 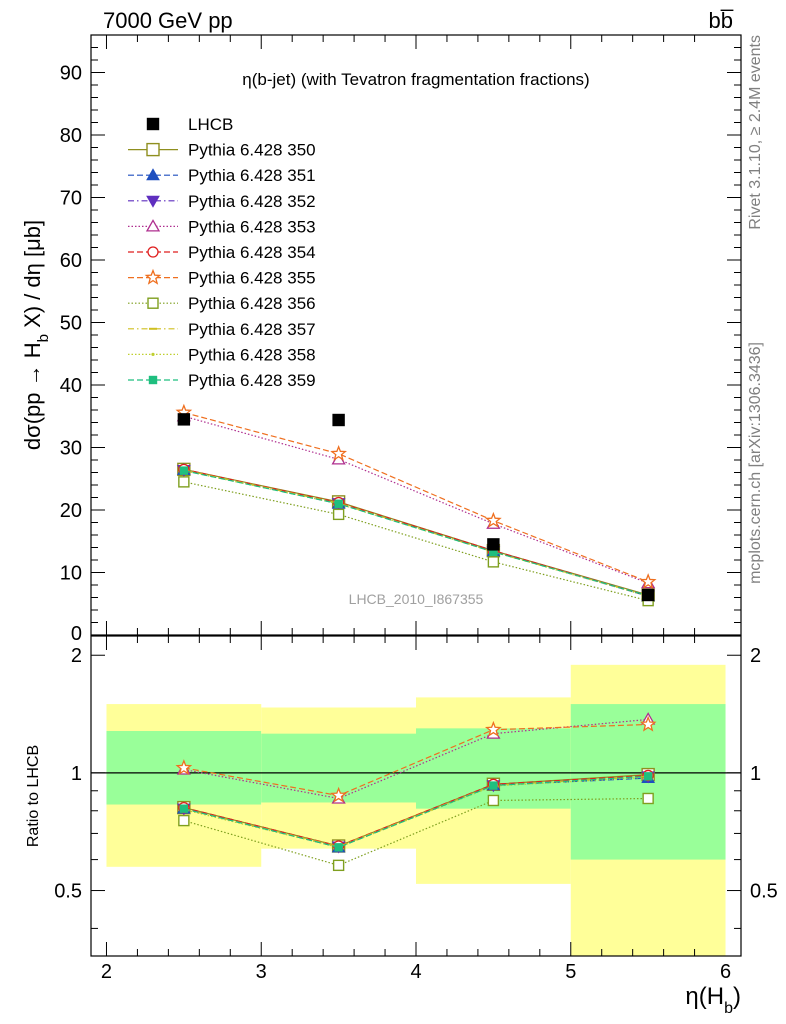 What do you see at coordinates (728, 1008) in the screenshot?
I see `x-label-sub: b` at bounding box center [728, 1008].